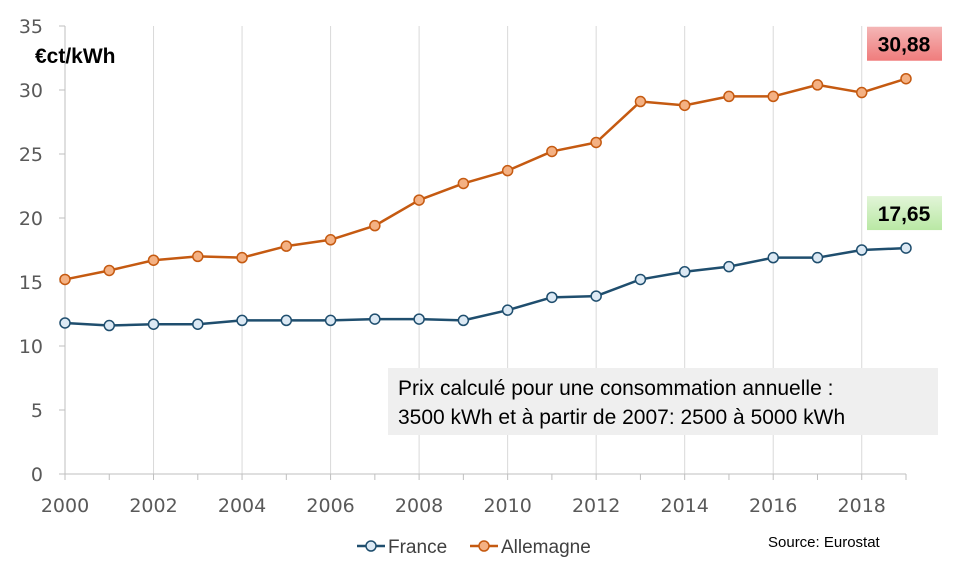  Describe the element at coordinates (906, 78) in the screenshot. I see `point-allemagne-2019` at that location.